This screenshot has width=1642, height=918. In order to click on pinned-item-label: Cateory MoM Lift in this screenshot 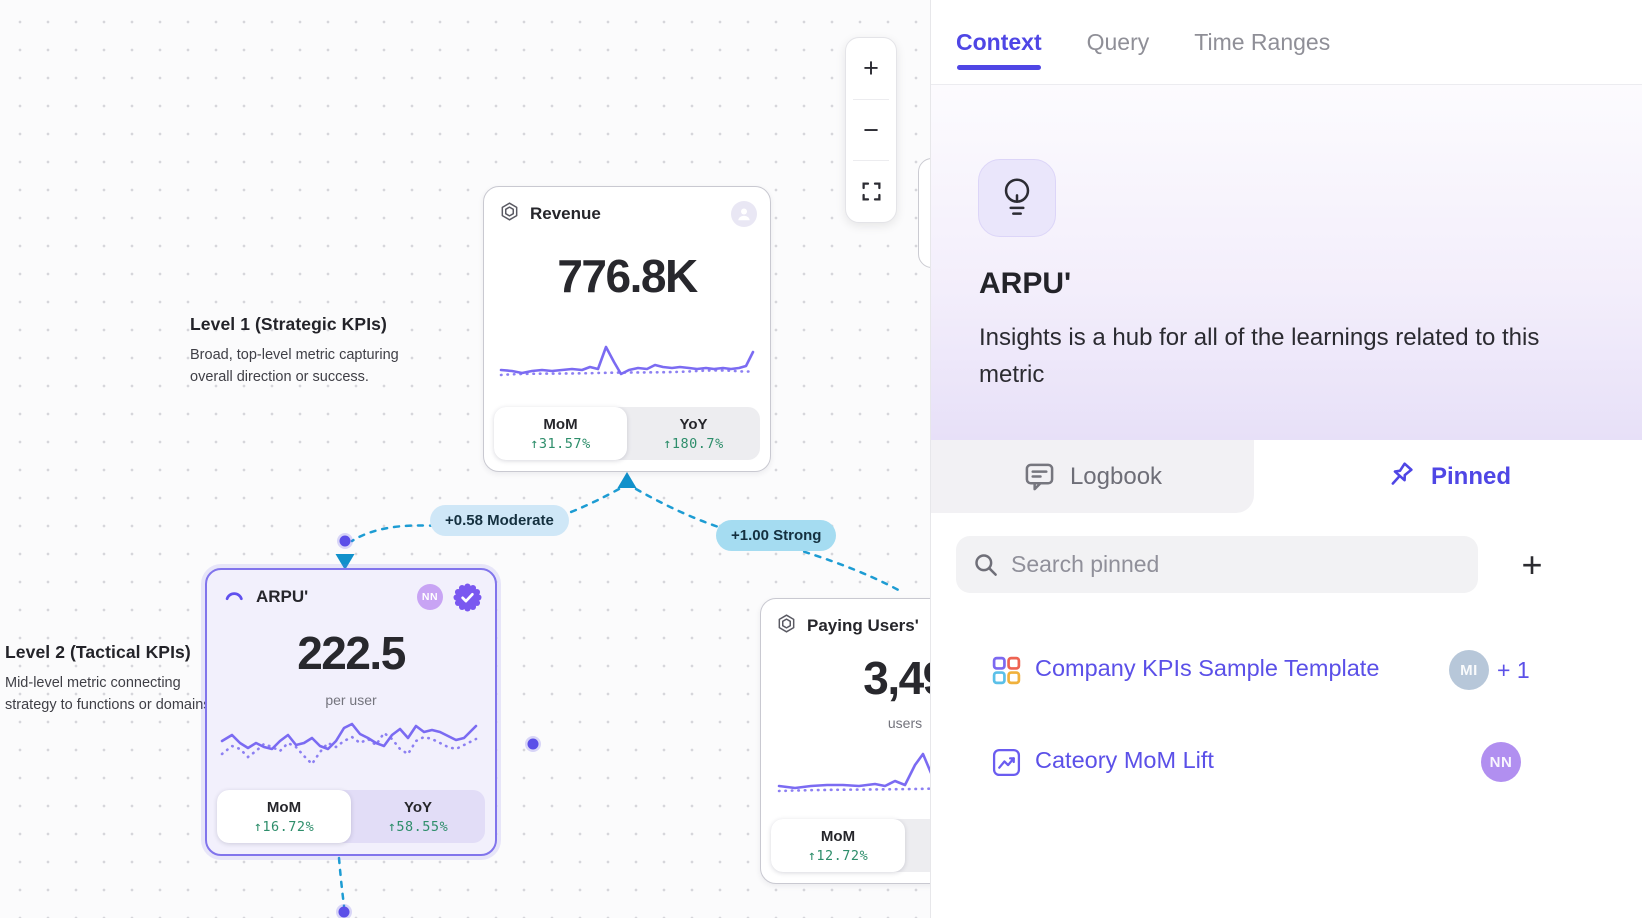, I will do `click(1124, 760)`.